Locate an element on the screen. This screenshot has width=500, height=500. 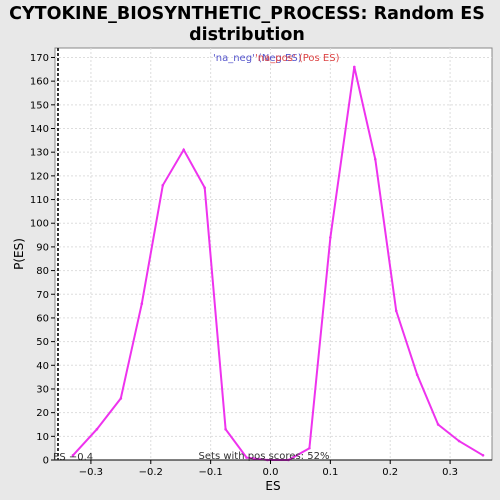
y-tick-label: 150 is located at coordinates (39, 105).